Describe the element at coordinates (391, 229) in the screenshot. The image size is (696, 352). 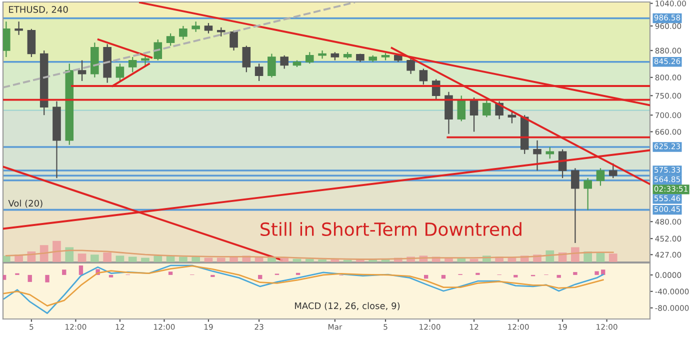
I see `annotation: Still in Short-Term Downtrend` at that location.